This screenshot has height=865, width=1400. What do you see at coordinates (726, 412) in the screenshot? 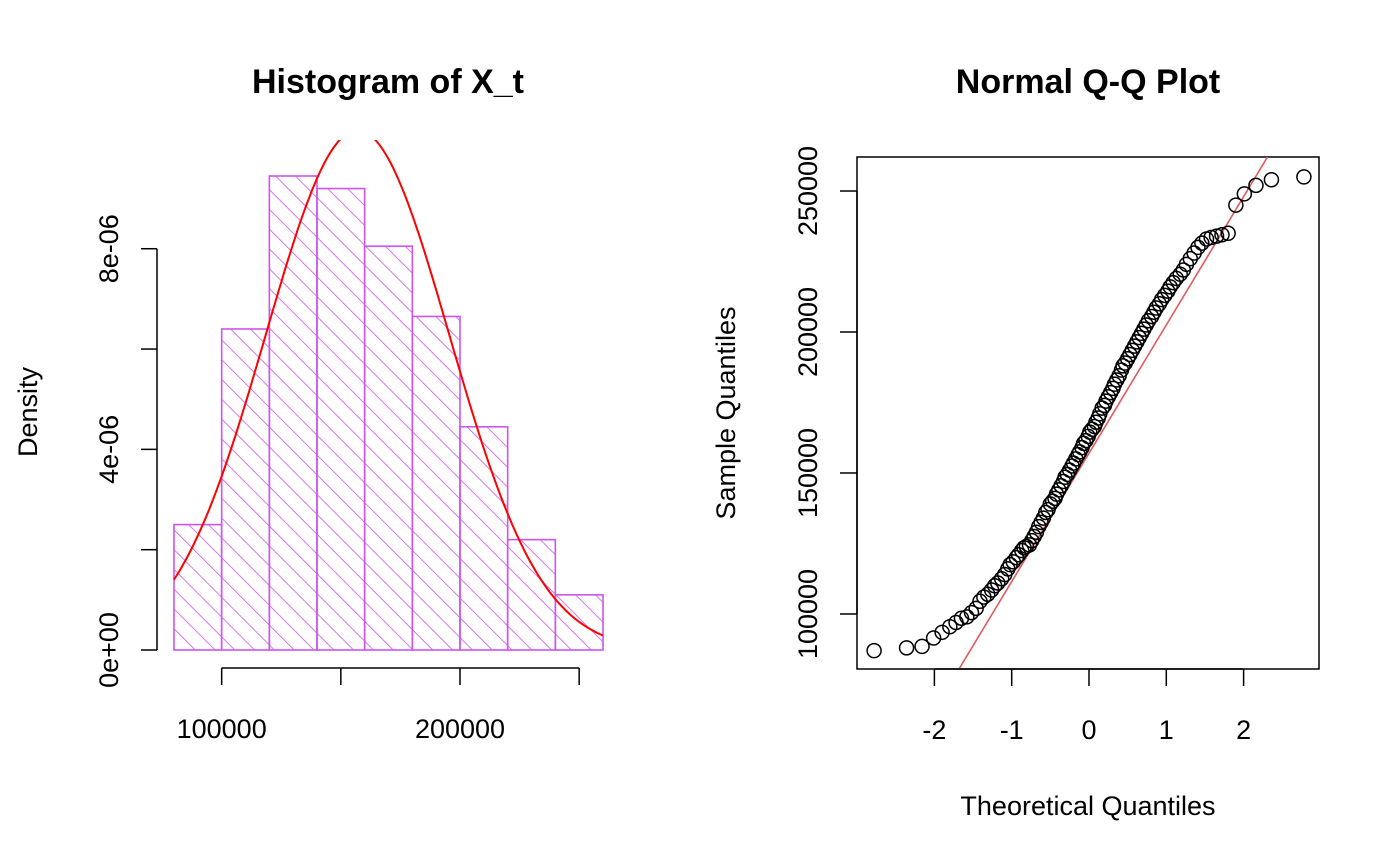
I see `qq-y-axis-label: Sample Quantiles` at bounding box center [726, 412].